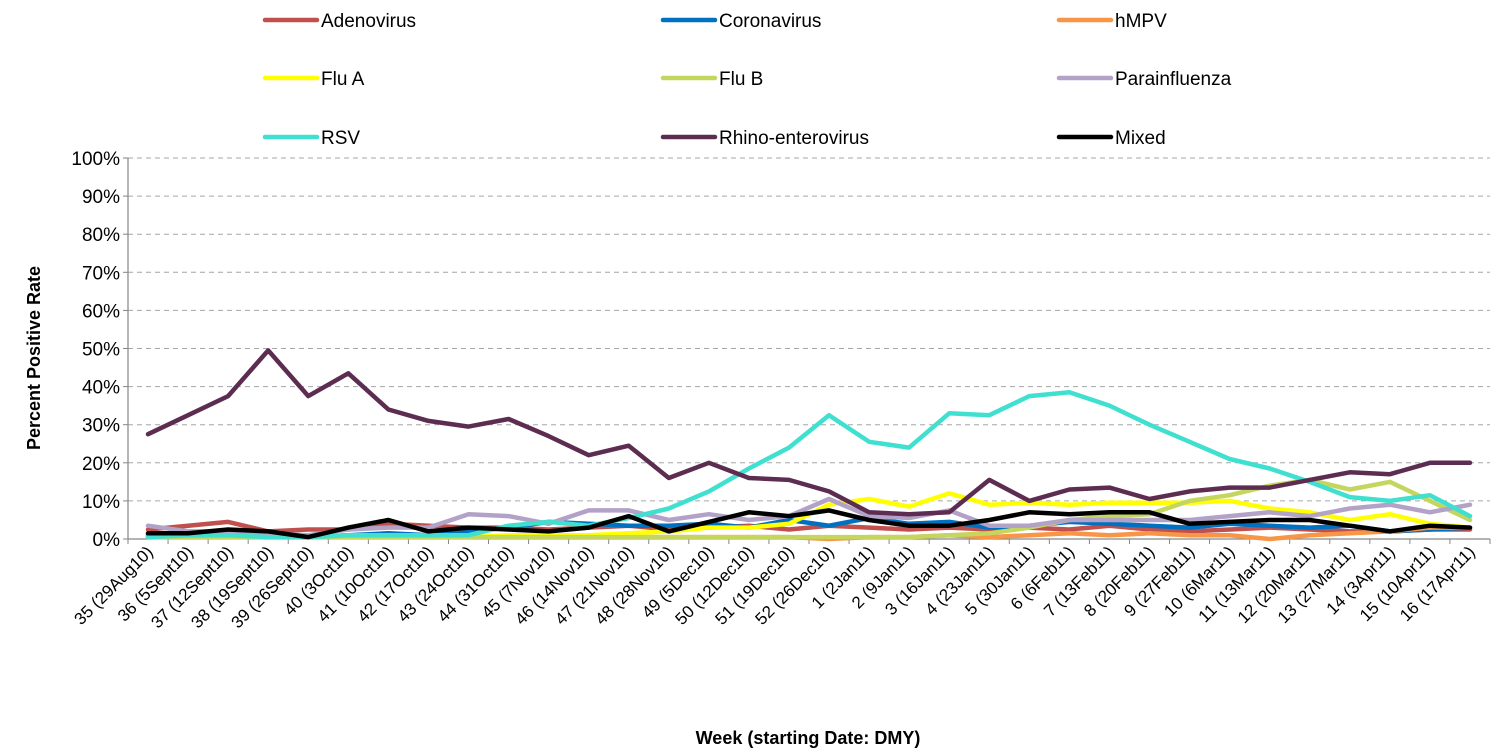 The height and width of the screenshot is (754, 1495). Describe the element at coordinates (101, 273) in the screenshot. I see `y-tick-label: 70%` at that location.